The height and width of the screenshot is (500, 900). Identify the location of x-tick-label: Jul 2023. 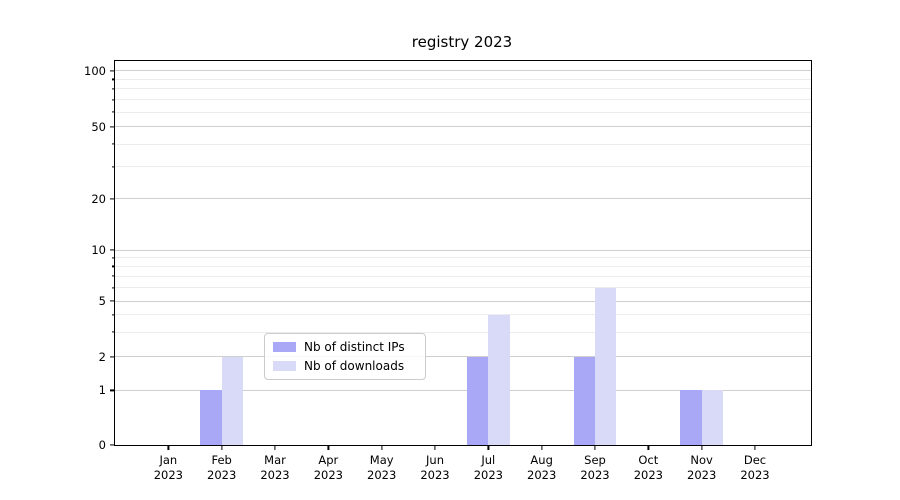
(488, 467).